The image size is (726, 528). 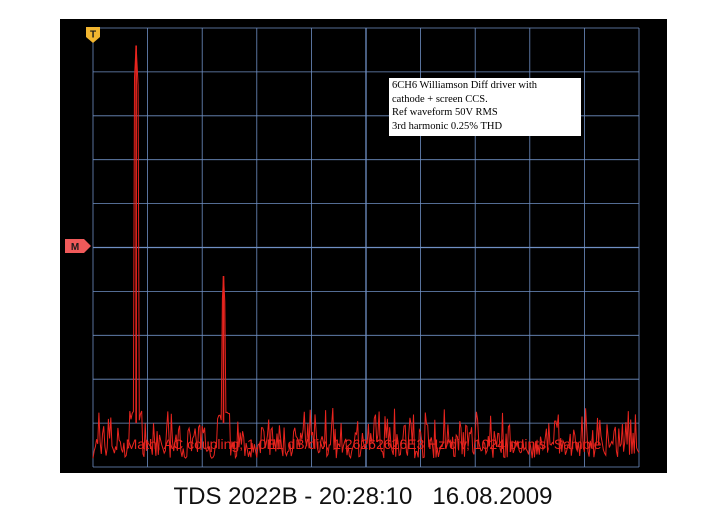 What do you see at coordinates (75, 247) in the screenshot?
I see `math-marker-label: M` at bounding box center [75, 247].